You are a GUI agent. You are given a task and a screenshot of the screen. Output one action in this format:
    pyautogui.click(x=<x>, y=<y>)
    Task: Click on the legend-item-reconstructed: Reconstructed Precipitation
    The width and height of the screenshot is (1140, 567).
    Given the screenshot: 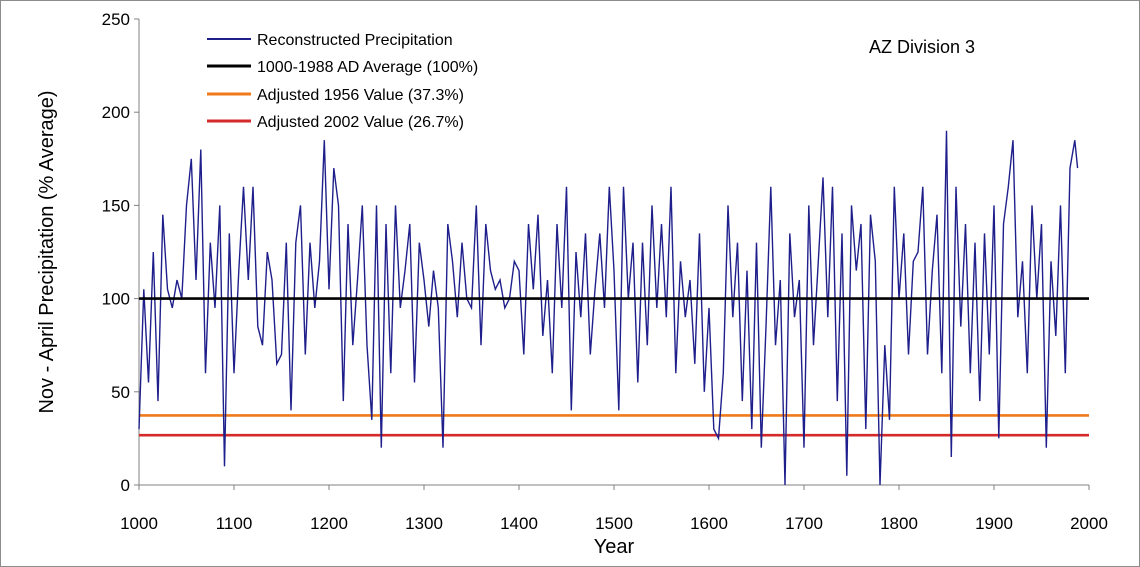 What is the action you would take?
    pyautogui.click(x=330, y=40)
    